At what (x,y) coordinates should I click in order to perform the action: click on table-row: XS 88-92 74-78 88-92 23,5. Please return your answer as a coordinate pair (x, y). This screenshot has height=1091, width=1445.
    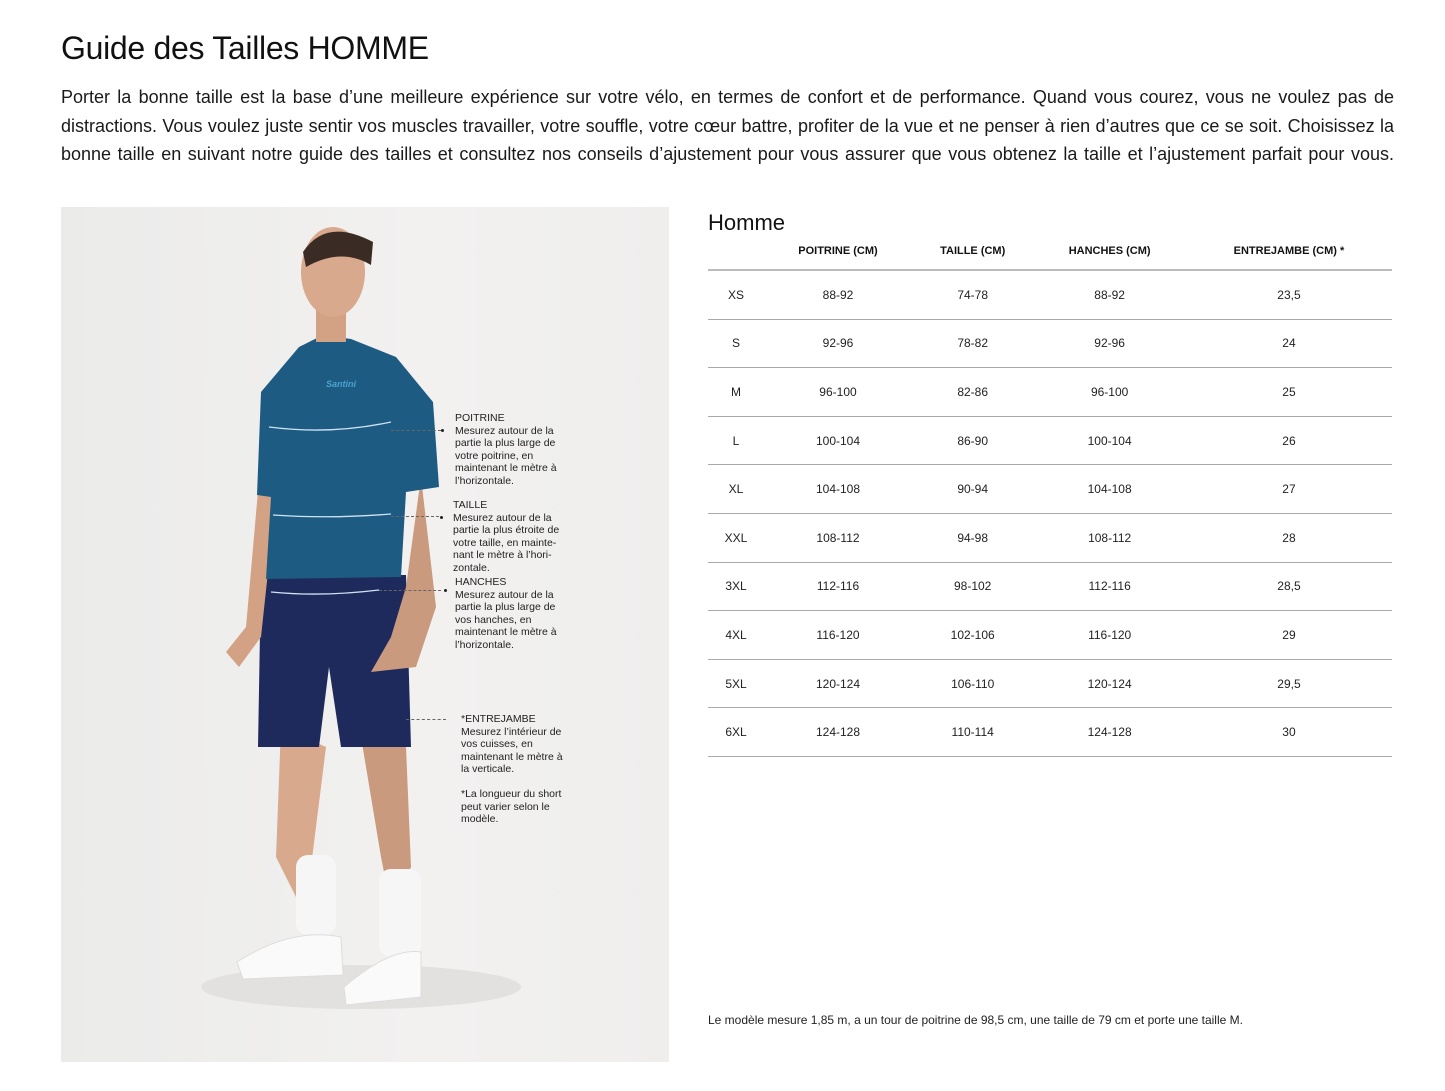
    Looking at the image, I should click on (1050, 295).